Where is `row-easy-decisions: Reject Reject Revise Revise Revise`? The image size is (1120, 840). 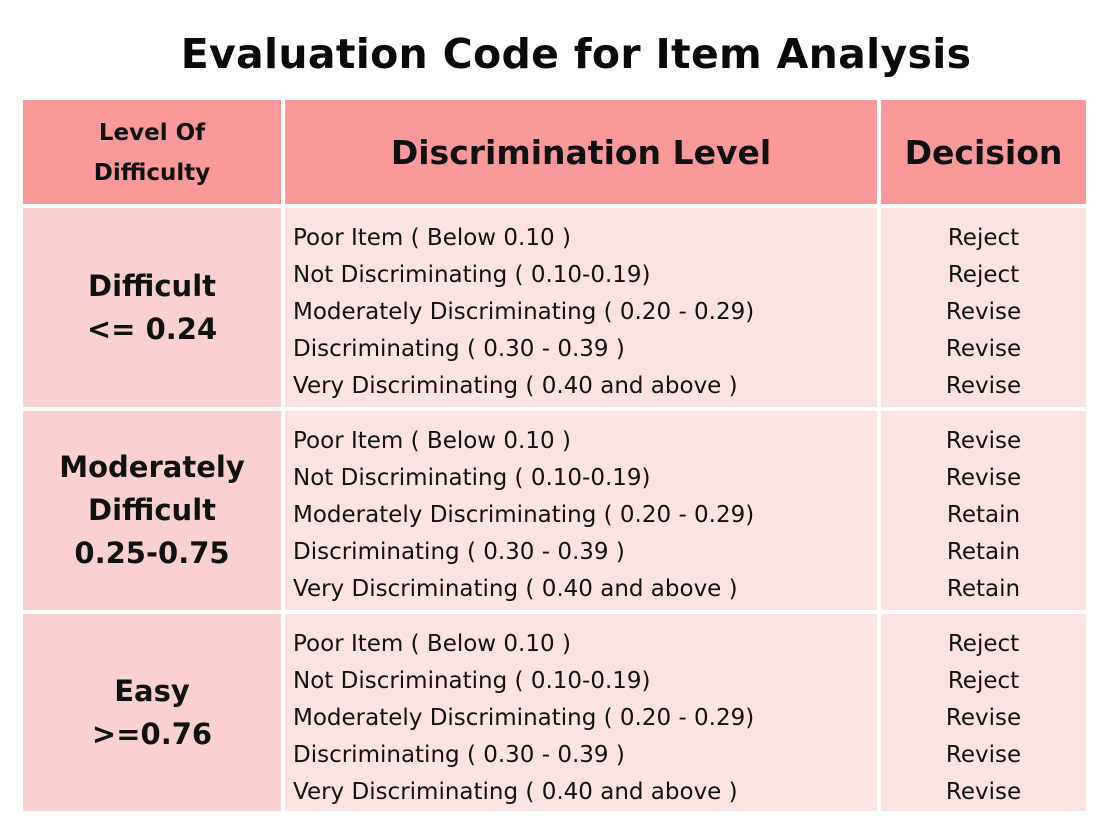 row-easy-decisions: Reject Reject Revise Revise Revise is located at coordinates (983, 712).